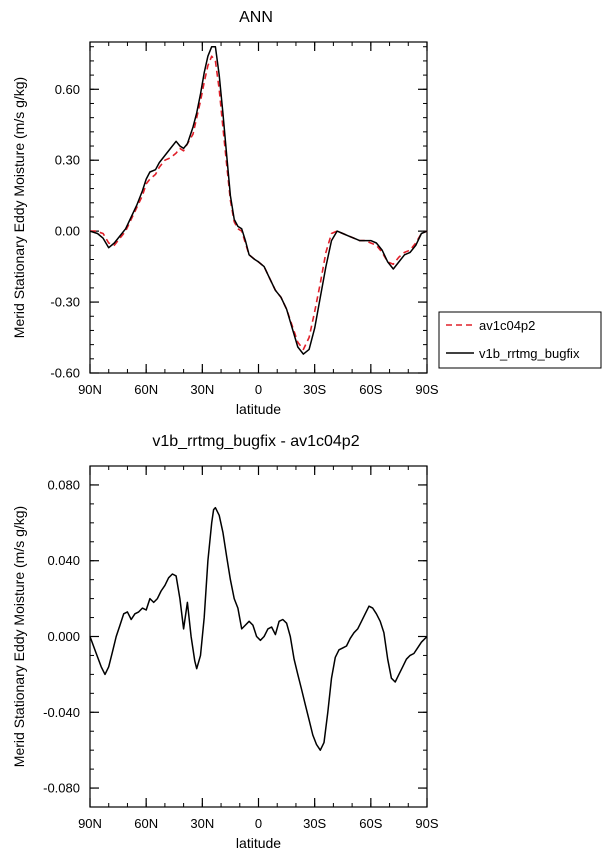 The height and width of the screenshot is (861, 606). Describe the element at coordinates (529, 353) in the screenshot. I see `legend-label-v1b-rrtmg-bugfix: v1b_rrtmg_bugfix` at that location.